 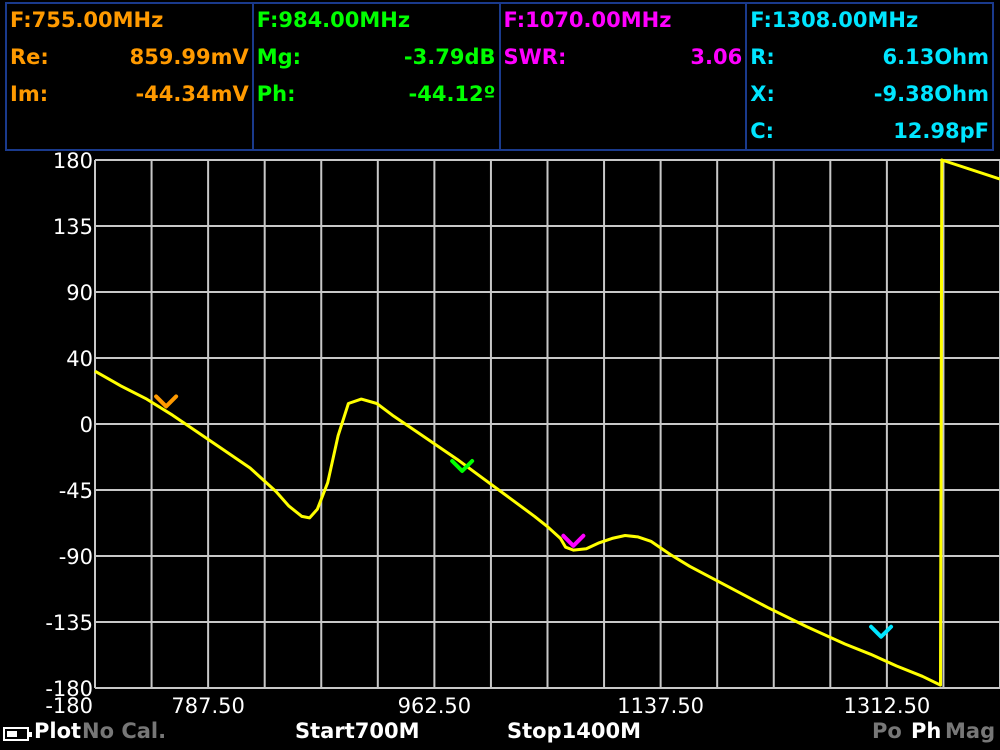 What do you see at coordinates (376, 57) in the screenshot?
I see `marker-2-magnitude-row: Mg: -3.79dB` at bounding box center [376, 57].